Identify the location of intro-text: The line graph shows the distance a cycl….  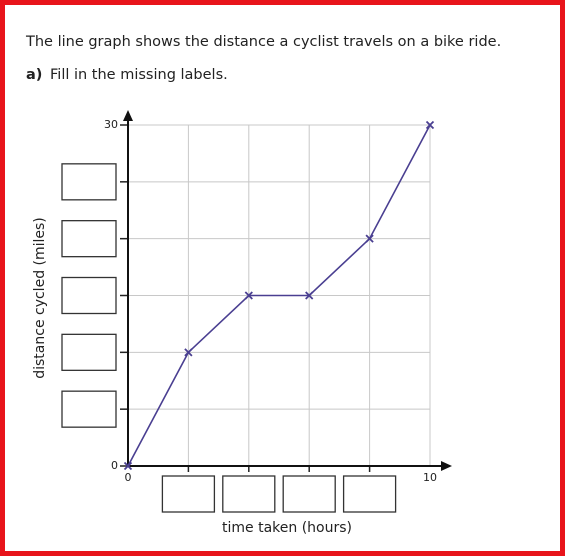
(263, 42).